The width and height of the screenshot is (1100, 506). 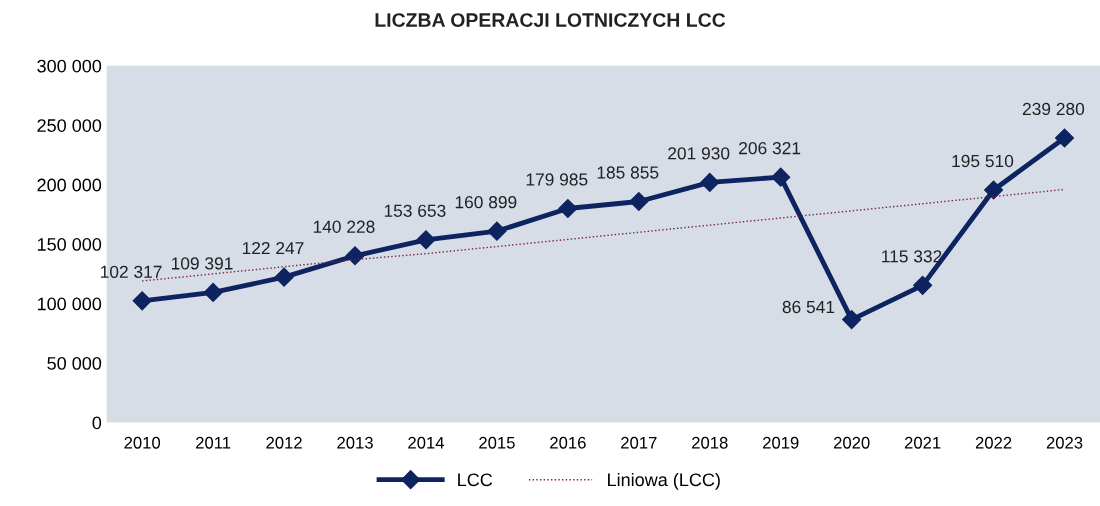 What do you see at coordinates (426, 442) in the screenshot?
I see `x-tick-label: 2014` at bounding box center [426, 442].